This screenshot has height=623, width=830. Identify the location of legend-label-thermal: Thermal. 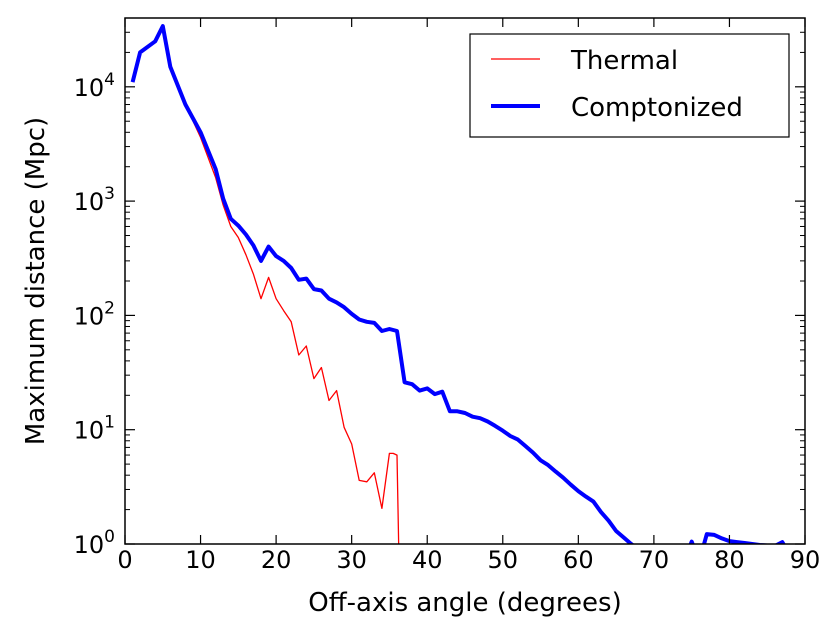
(624, 61).